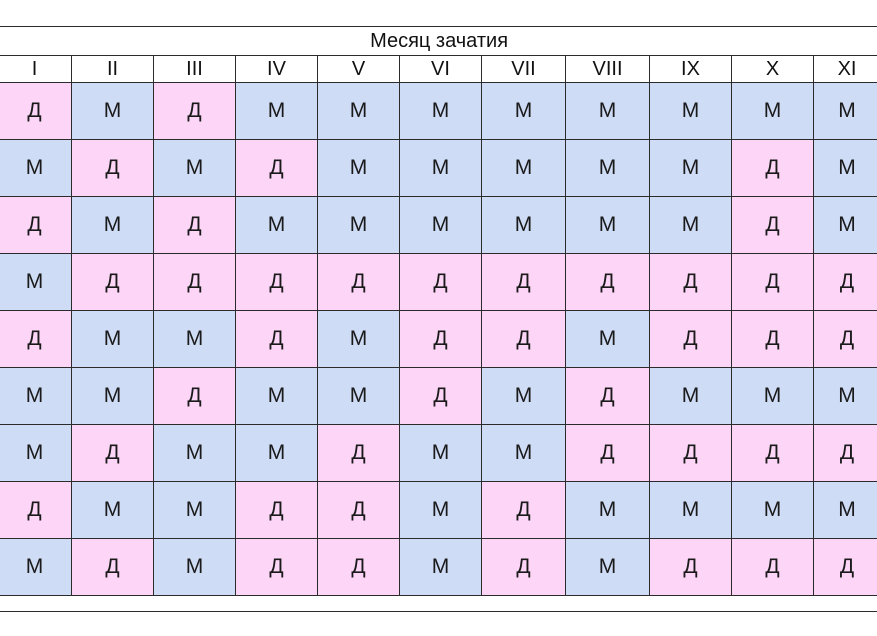  Describe the element at coordinates (844, 69) in the screenshot. I see `month-header-cell: XI` at that location.